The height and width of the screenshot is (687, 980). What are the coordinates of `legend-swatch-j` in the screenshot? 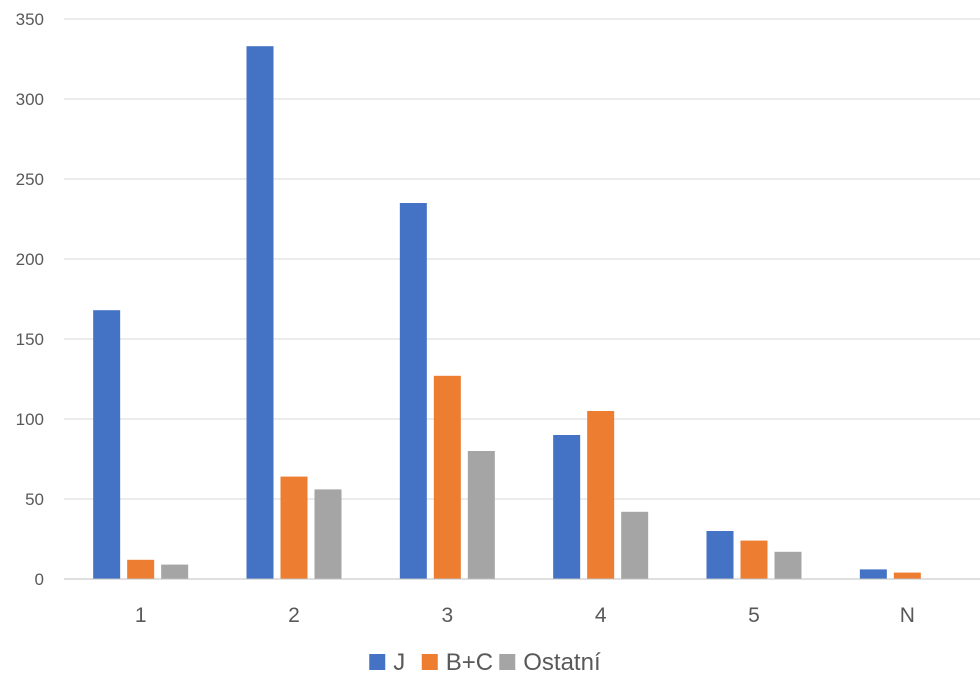 It's located at (377, 662).